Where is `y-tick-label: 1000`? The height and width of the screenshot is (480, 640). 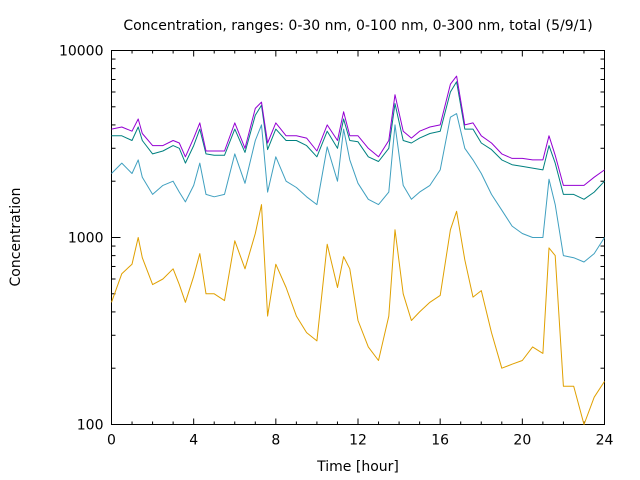
y-tick-label: 1000 is located at coordinates (86, 239).